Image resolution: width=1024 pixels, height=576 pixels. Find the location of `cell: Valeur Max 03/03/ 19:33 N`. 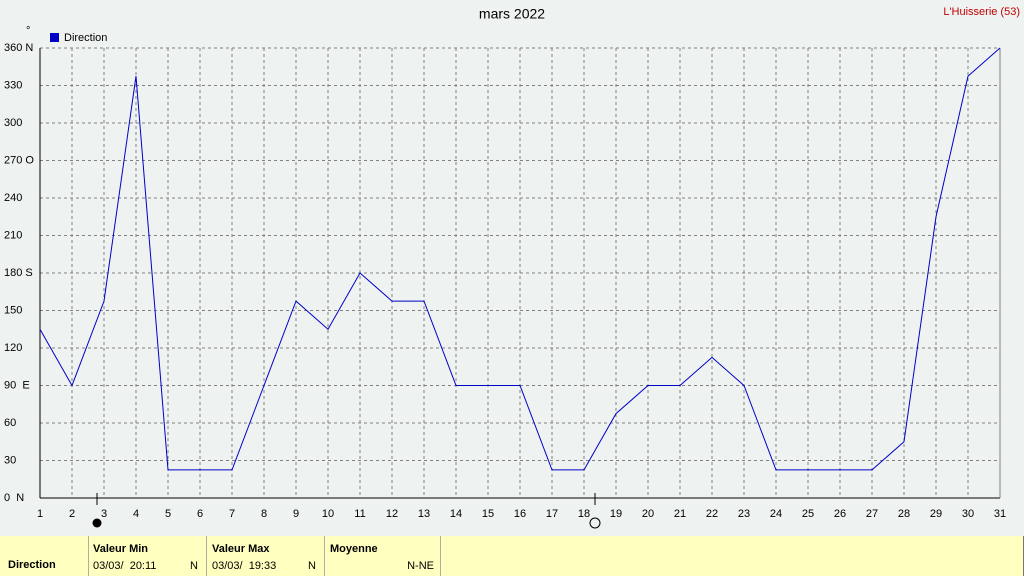

cell: Valeur Max 03/03/ 19:33 N is located at coordinates (266, 556).